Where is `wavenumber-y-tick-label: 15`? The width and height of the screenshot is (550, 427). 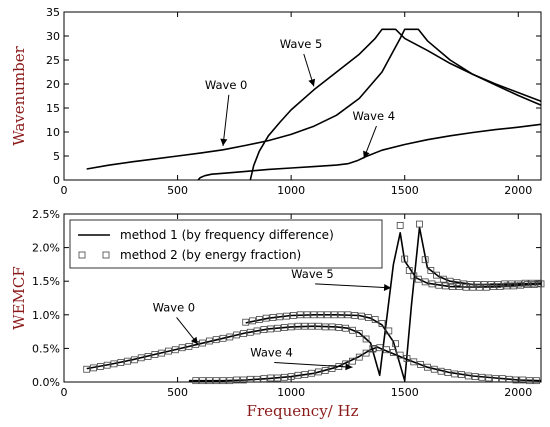 wavenumber-y-tick-label: 15 is located at coordinates (53, 108).